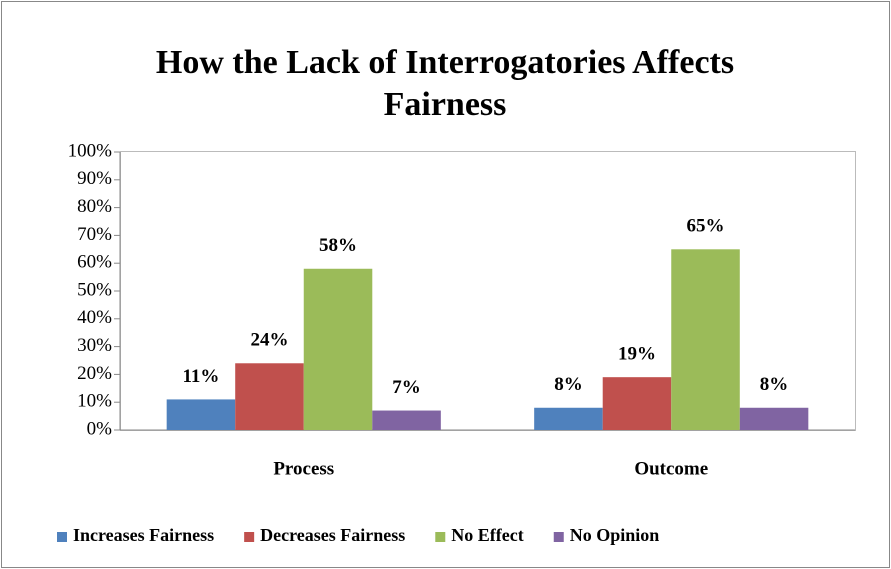 The image size is (891, 569). Describe the element at coordinates (487, 535) in the screenshot. I see `legend-label: No Effect` at that location.